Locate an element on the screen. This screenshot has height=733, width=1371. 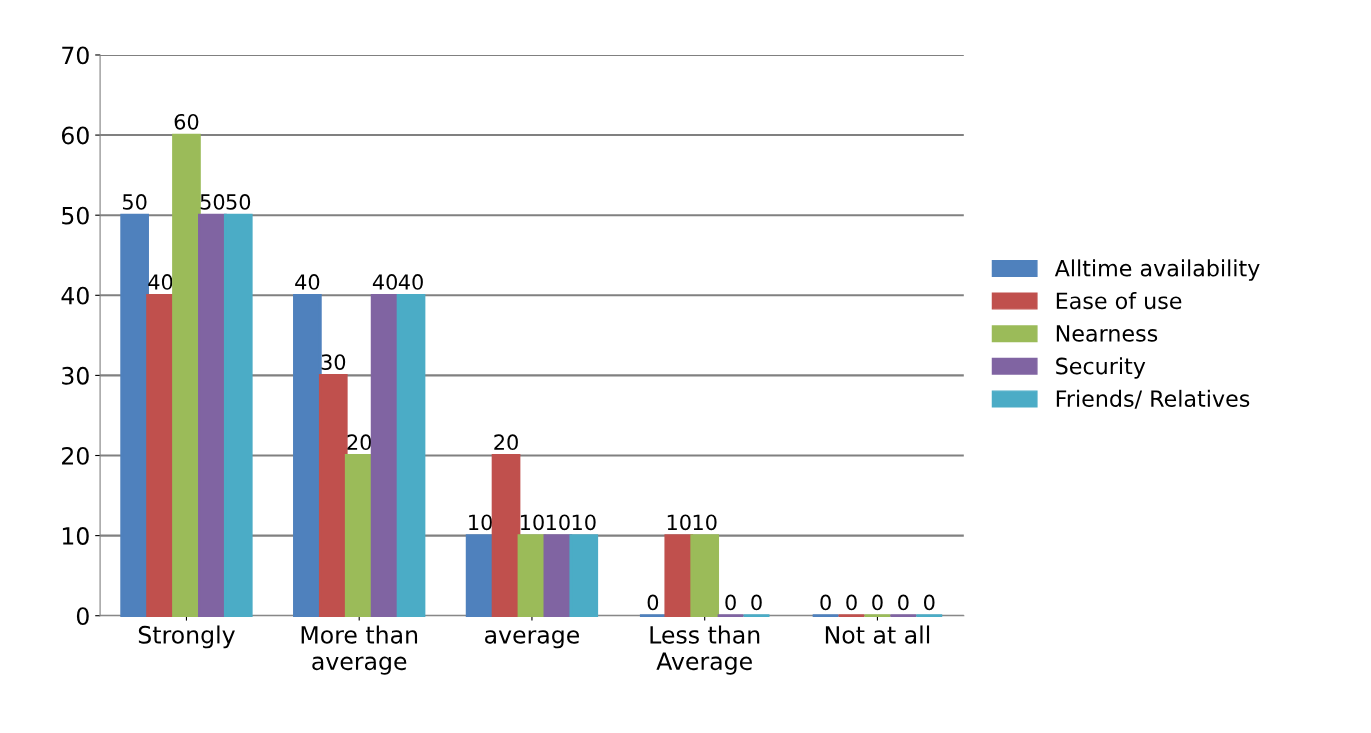
legend-label: Security is located at coordinates (1101, 368).